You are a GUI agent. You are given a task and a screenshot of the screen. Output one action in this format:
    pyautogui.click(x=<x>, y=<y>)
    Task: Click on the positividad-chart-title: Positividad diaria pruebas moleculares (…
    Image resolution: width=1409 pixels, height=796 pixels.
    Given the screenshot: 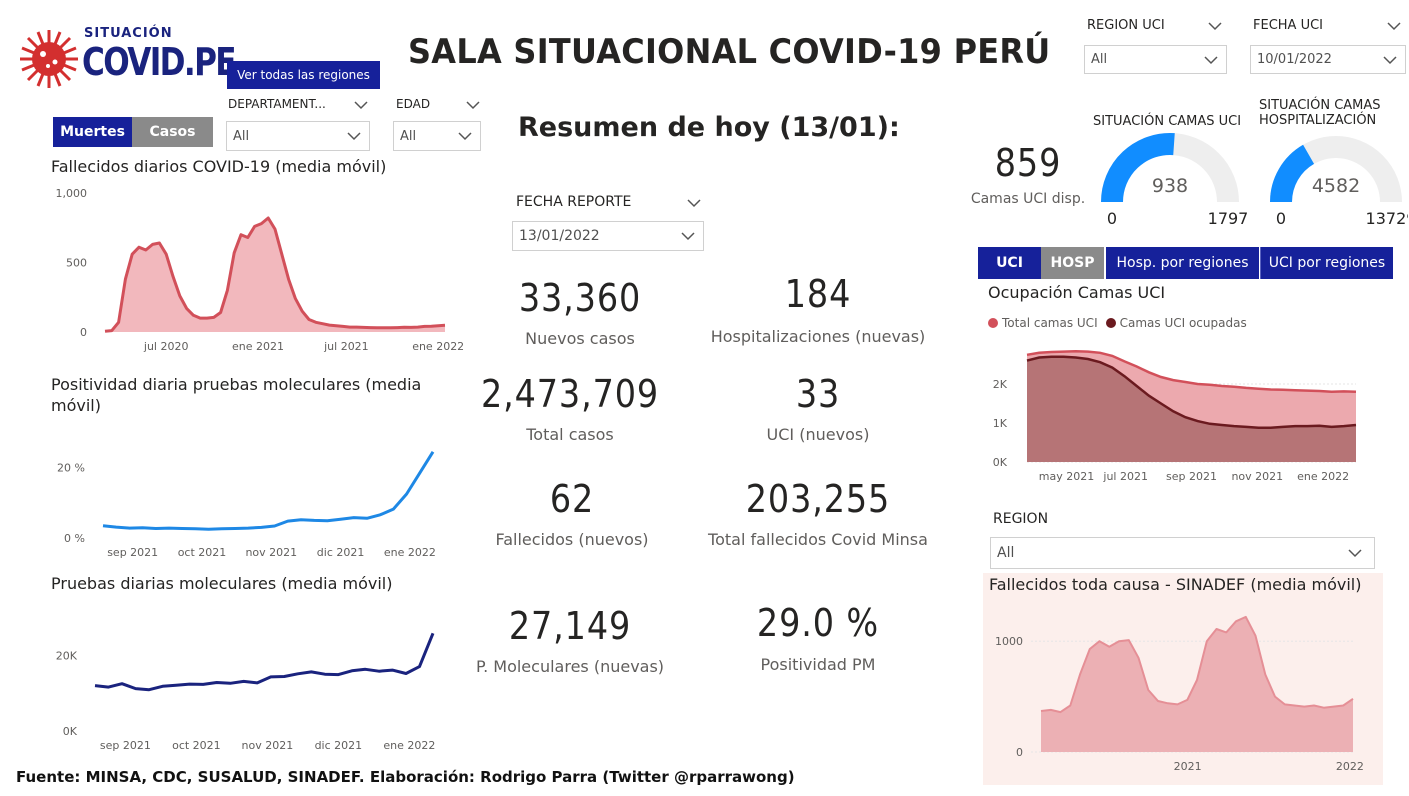 What is the action you would take?
    pyautogui.click(x=236, y=395)
    